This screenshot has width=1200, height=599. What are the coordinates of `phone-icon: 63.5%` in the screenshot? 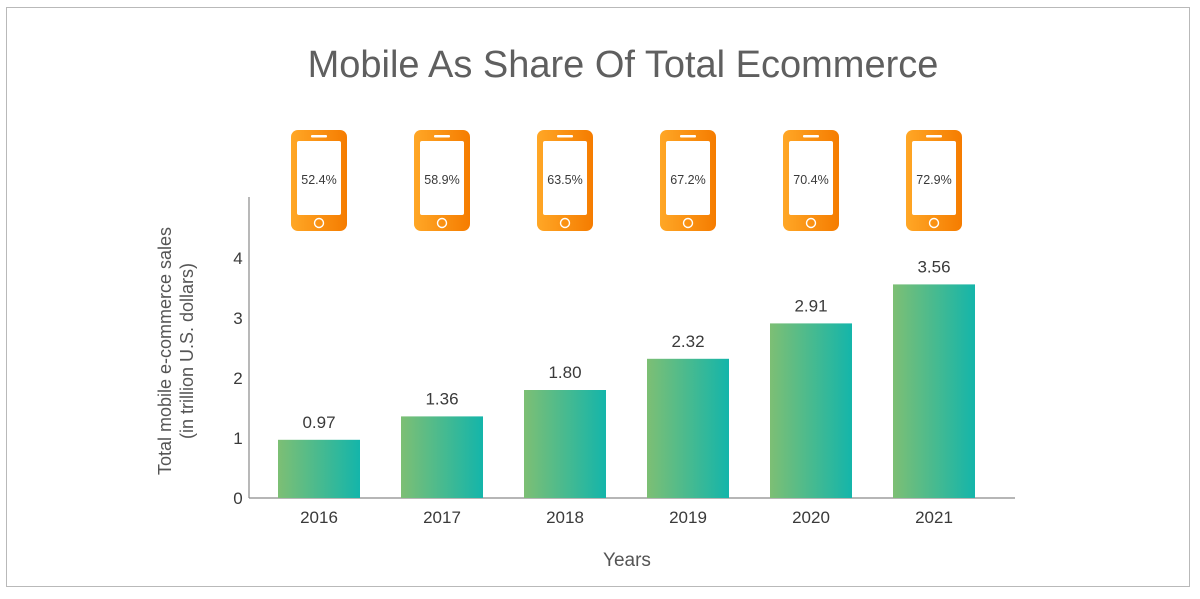 It's located at (565, 180).